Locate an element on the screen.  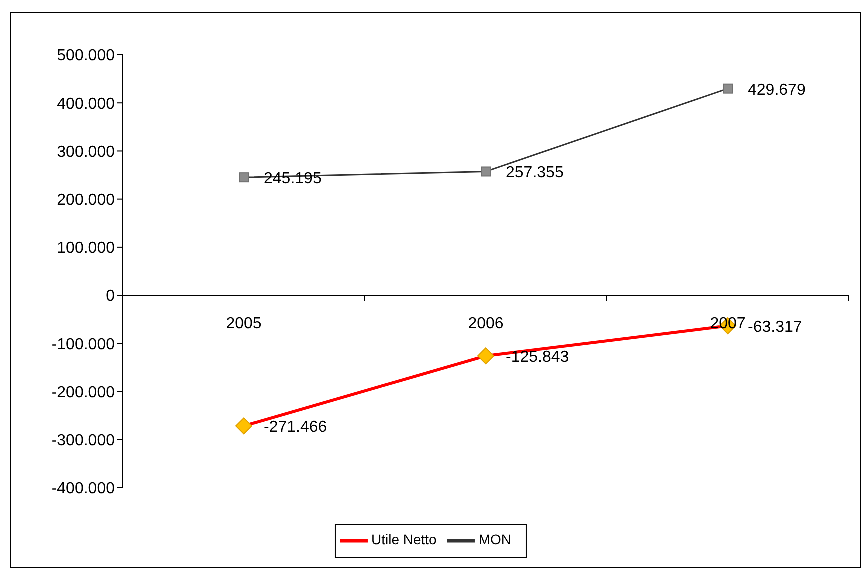
data-label: -271.466 is located at coordinates (296, 427).